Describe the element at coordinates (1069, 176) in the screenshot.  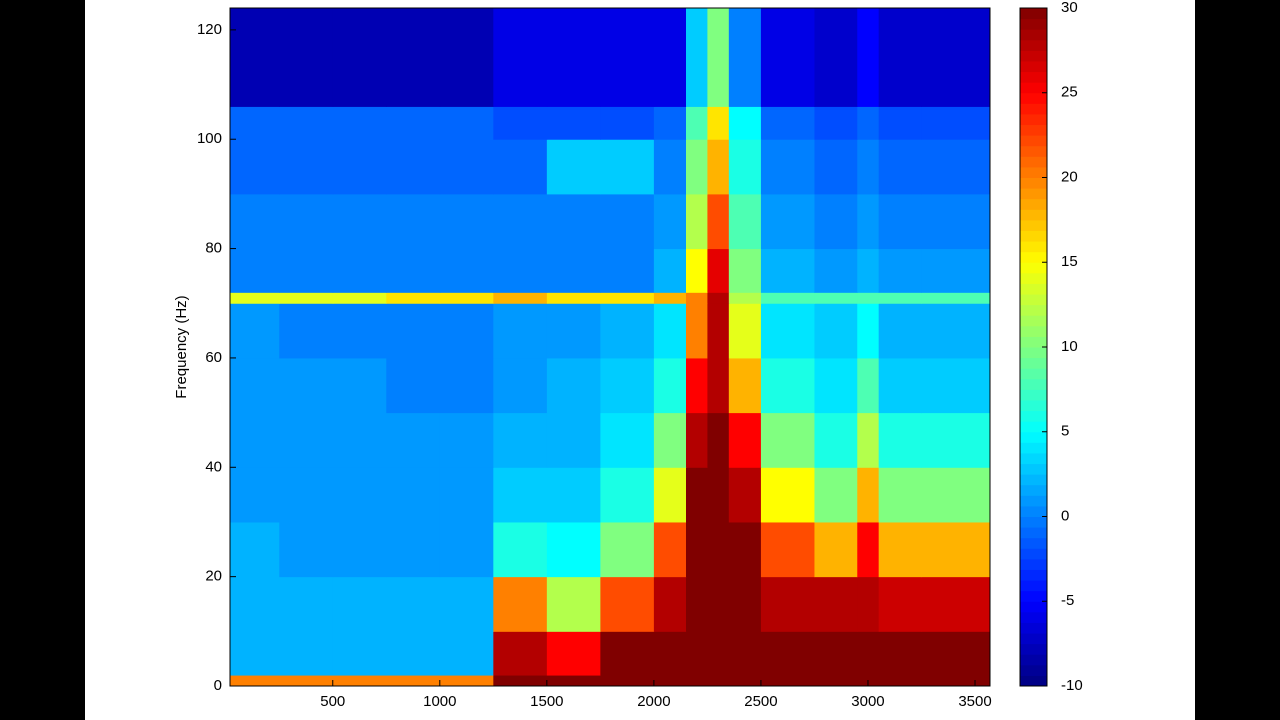
I see `colorbar-tick-label: 20` at that location.